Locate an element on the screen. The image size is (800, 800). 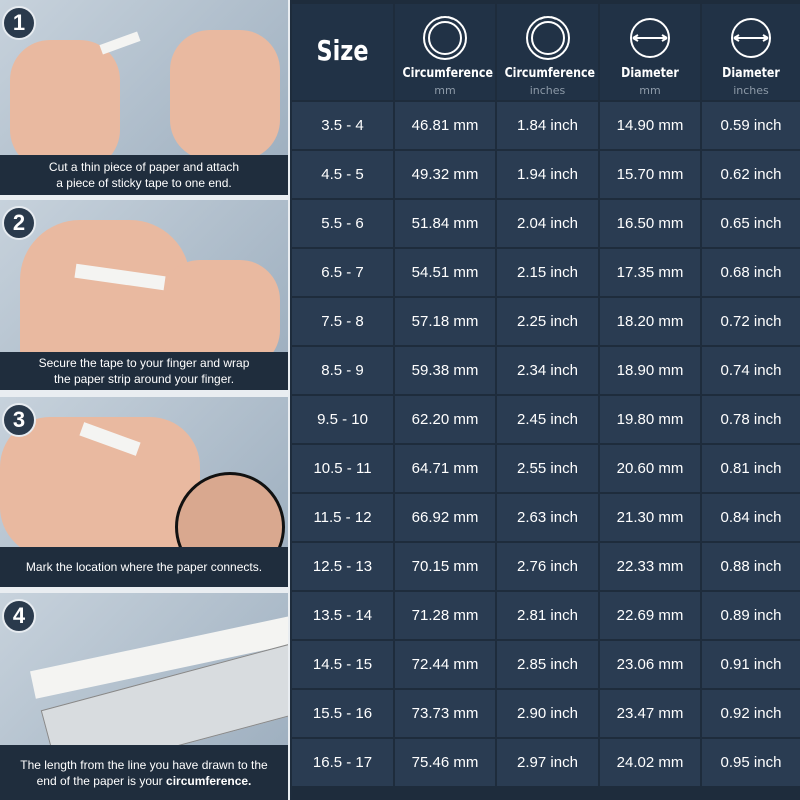
size-cell: 10.5 - 11 is located at coordinates (342, 468).